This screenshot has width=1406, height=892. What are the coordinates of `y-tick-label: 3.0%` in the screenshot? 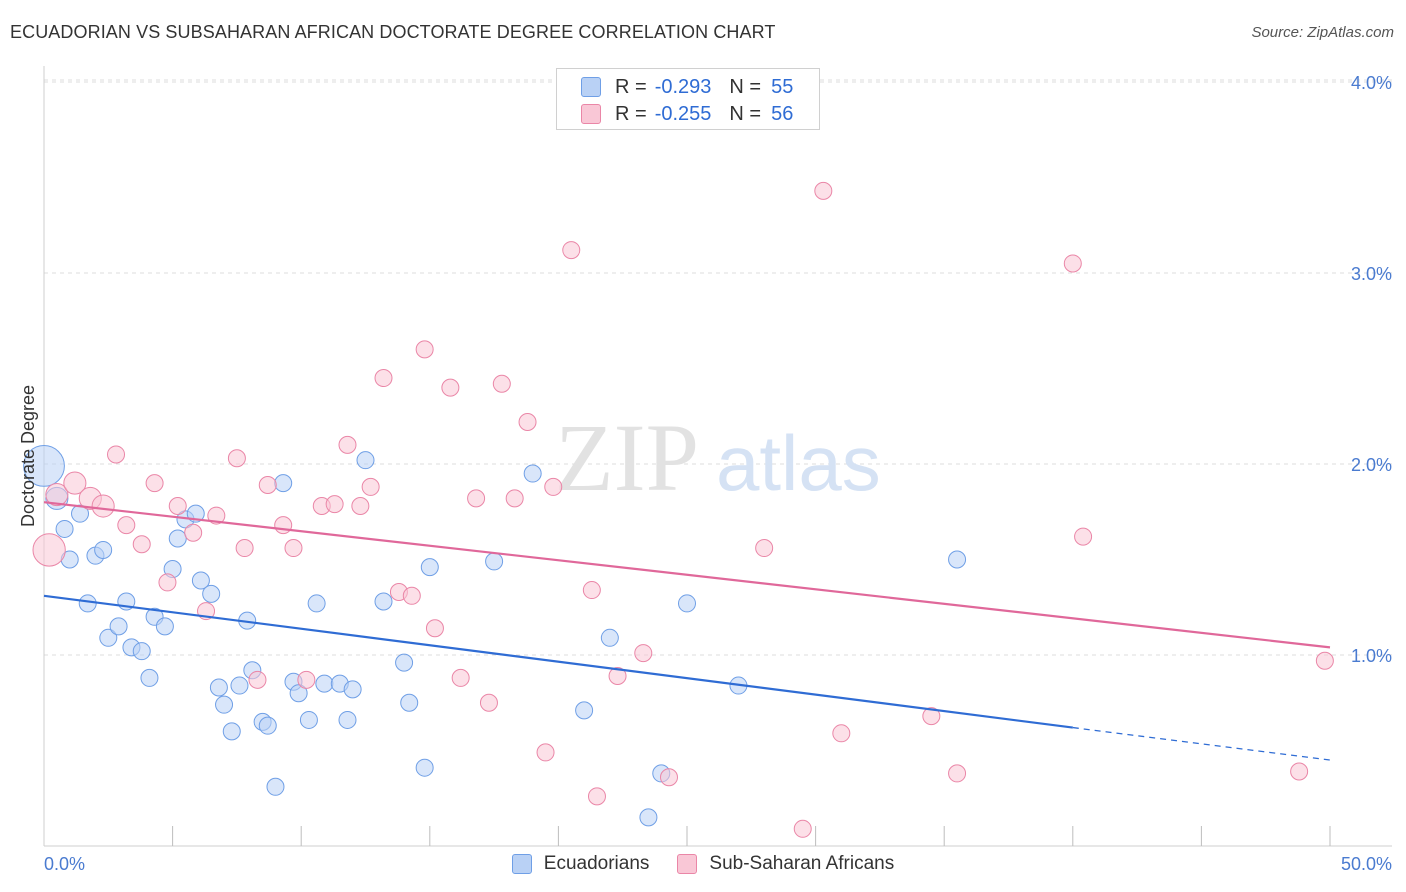 It's located at (1371, 274).